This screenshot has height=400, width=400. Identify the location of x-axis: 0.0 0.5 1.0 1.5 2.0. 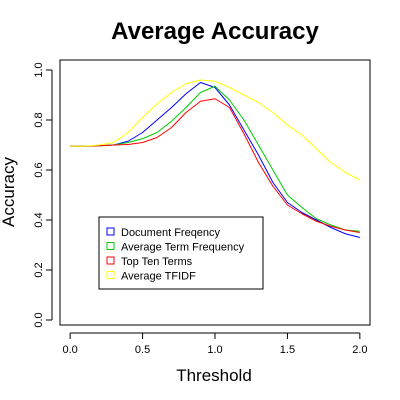
(215, 344).